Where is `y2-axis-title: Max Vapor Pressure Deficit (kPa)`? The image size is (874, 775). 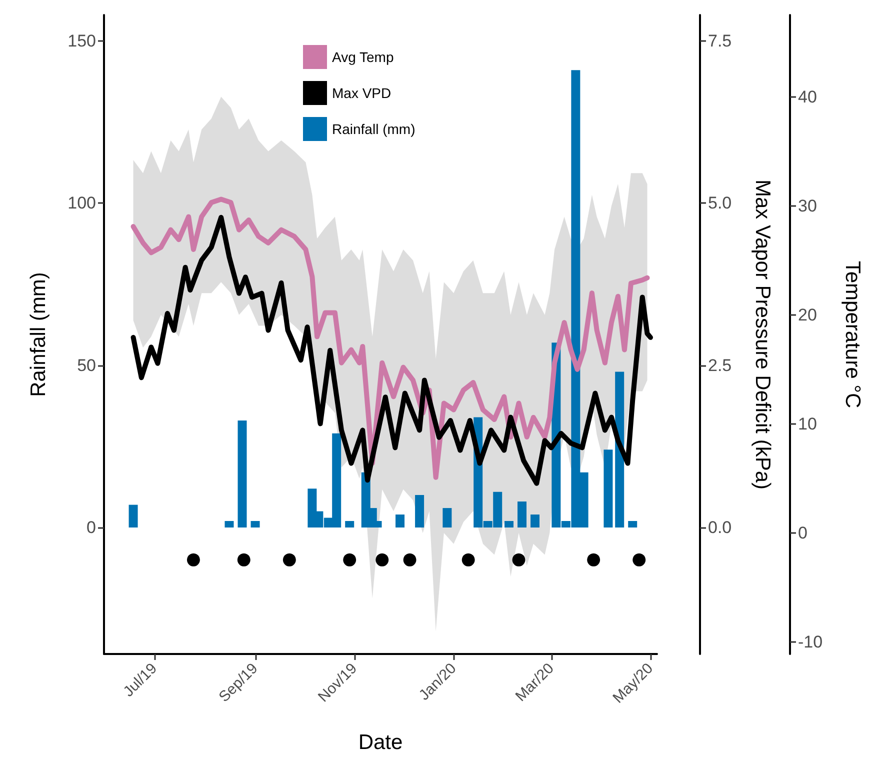
y2-axis-title: Max Vapor Pressure Deficit (kPa) is located at coordinates (762, 334).